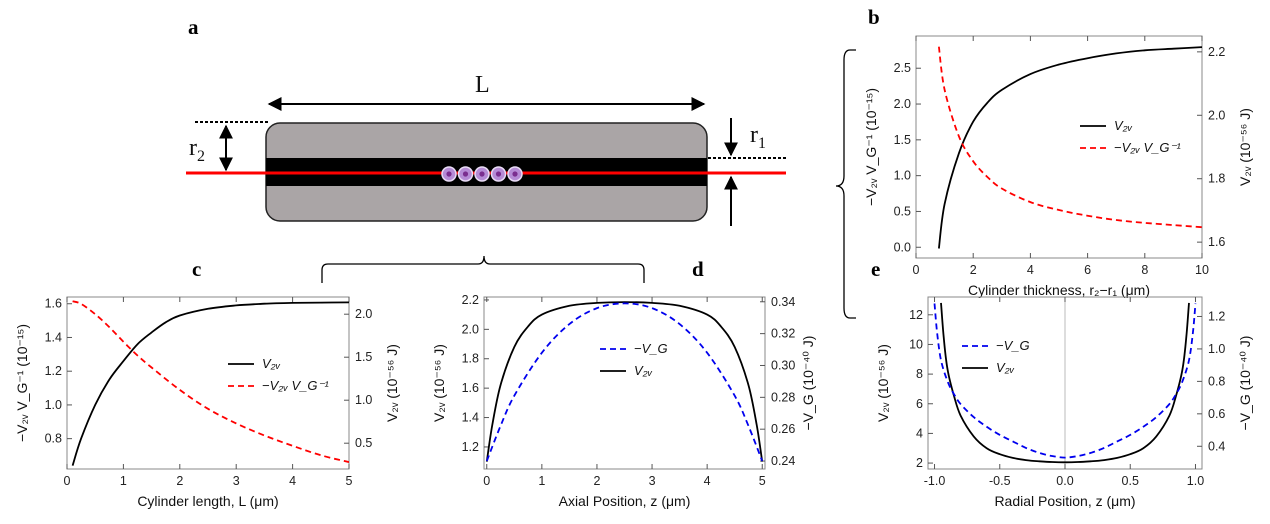 The width and height of the screenshot is (1270, 524). I want to click on y-right-tick-label: 0.28, so click(783, 397).